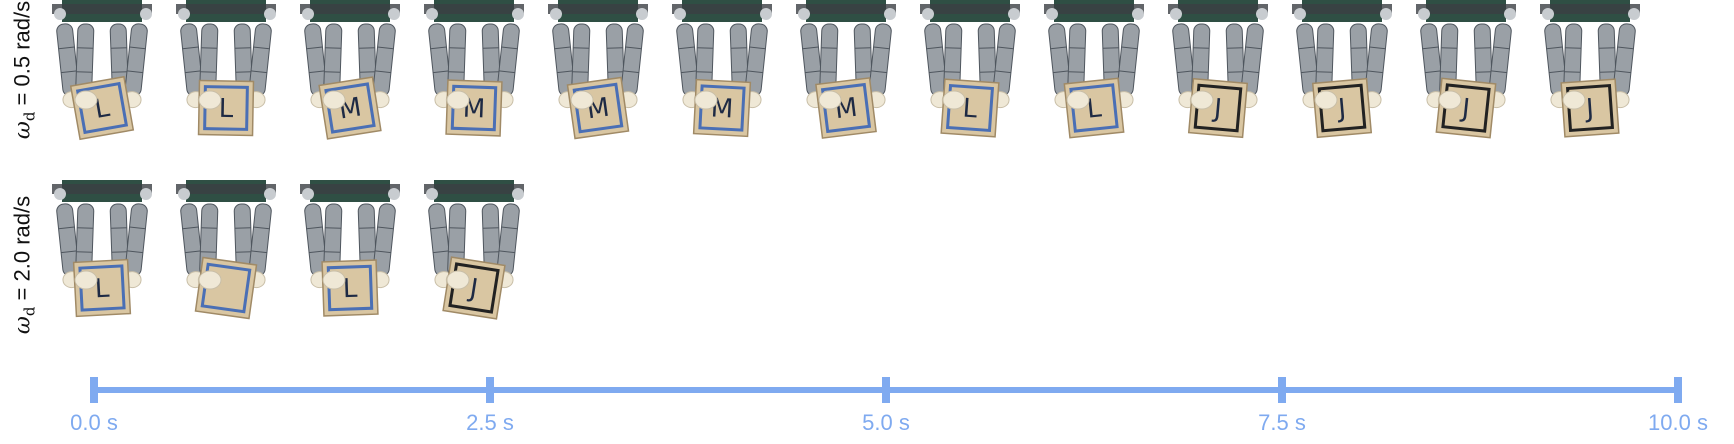  What do you see at coordinates (886, 422) in the screenshot?
I see `tick-label: 5.0 s` at bounding box center [886, 422].